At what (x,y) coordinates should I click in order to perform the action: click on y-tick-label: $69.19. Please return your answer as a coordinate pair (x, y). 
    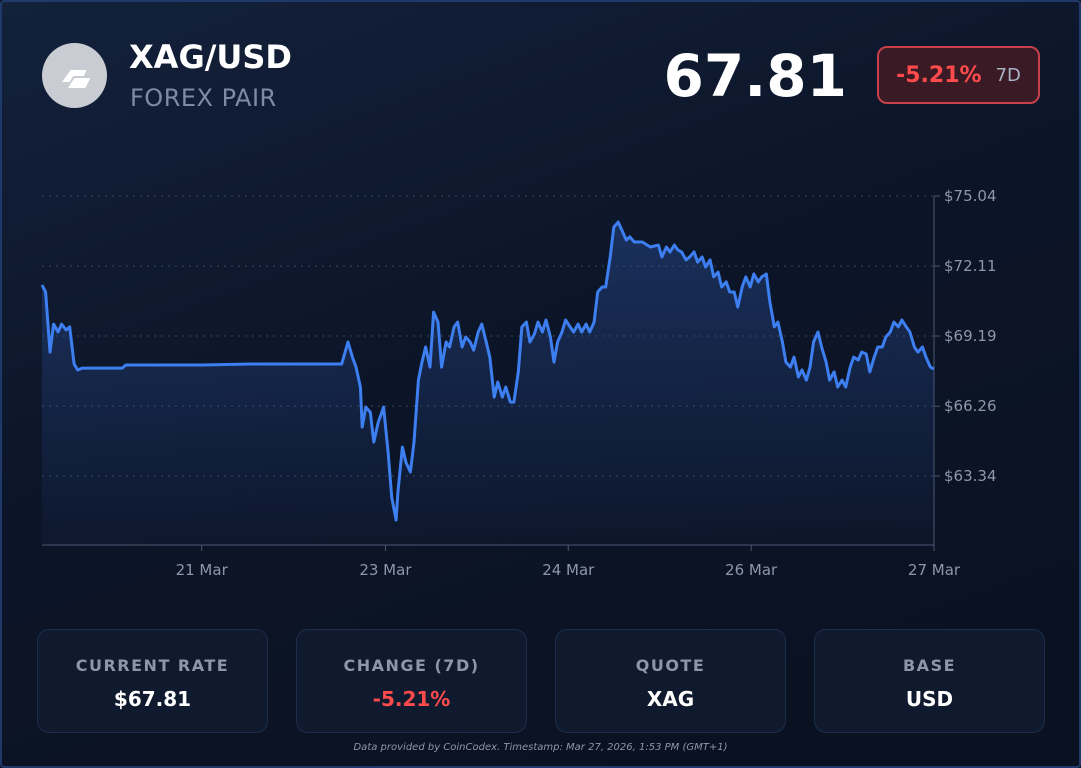
    Looking at the image, I should click on (970, 336).